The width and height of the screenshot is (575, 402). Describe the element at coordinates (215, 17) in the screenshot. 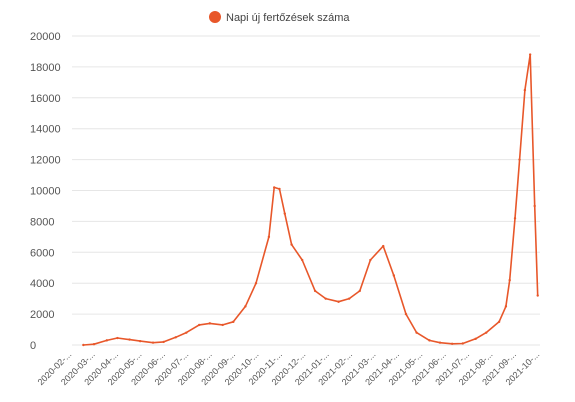

I see `legend-marker` at that location.